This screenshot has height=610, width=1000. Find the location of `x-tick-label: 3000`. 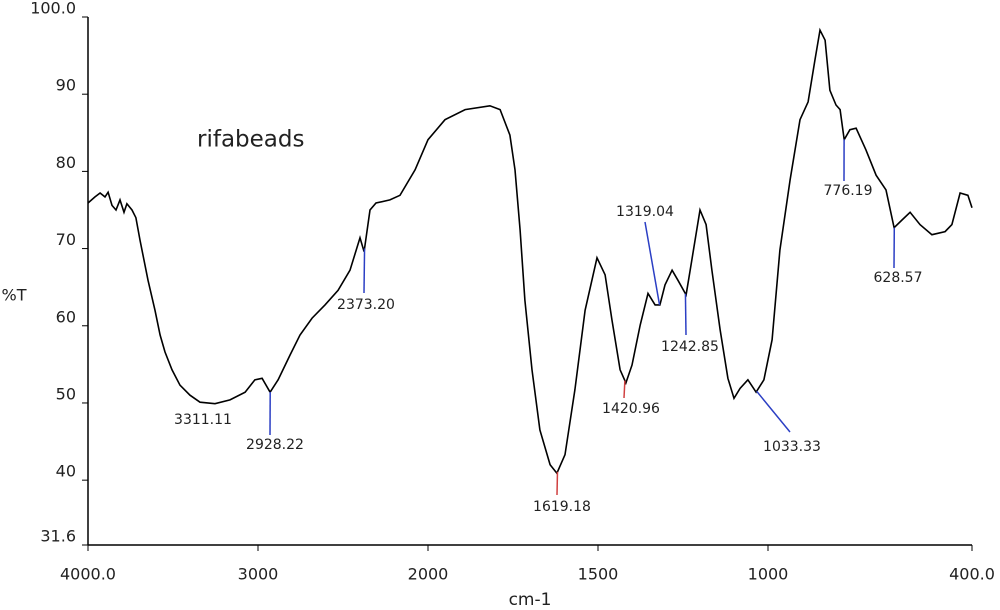

x-tick-label: 3000 is located at coordinates (258, 574).